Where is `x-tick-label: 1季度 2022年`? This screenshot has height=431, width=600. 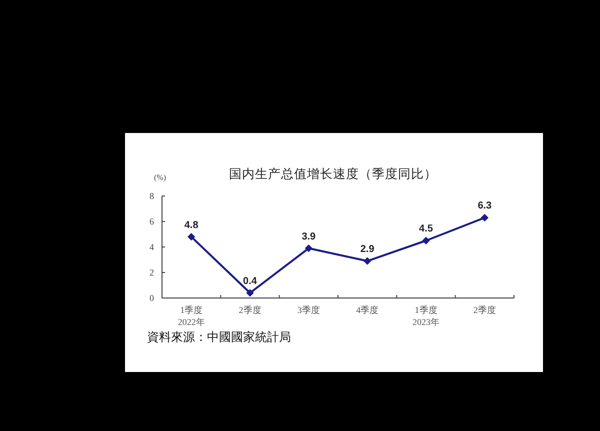
x-tick-label: 1季度 2022年 is located at coordinates (191, 316).